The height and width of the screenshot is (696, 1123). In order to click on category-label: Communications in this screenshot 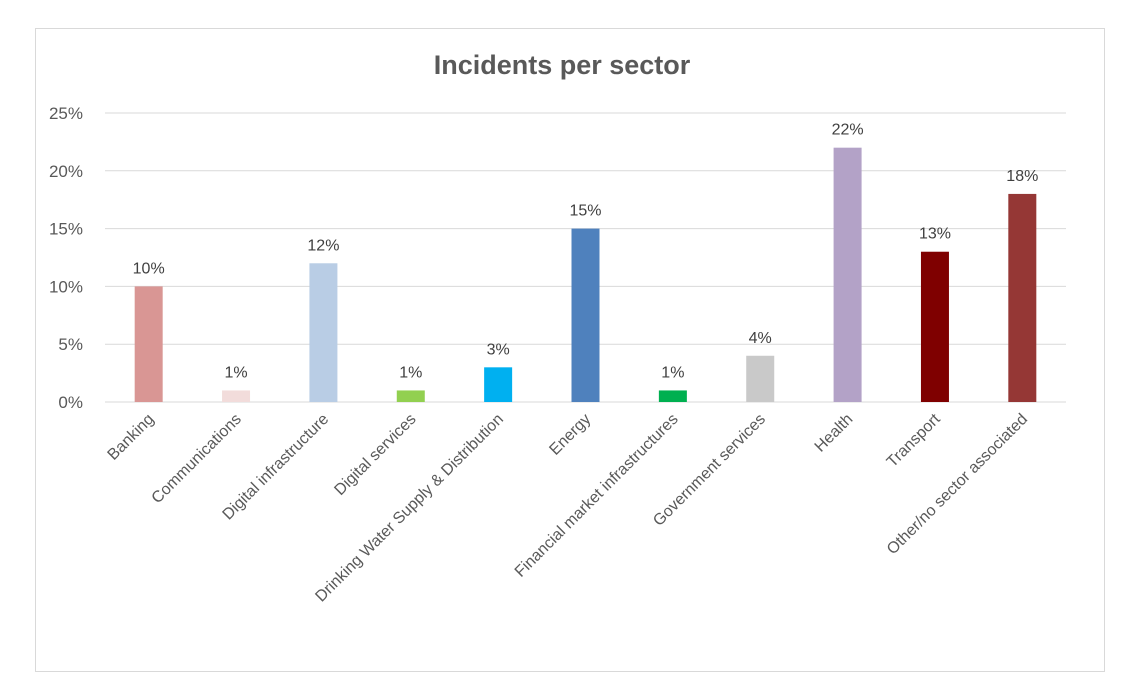, I will do `click(197, 459)`.